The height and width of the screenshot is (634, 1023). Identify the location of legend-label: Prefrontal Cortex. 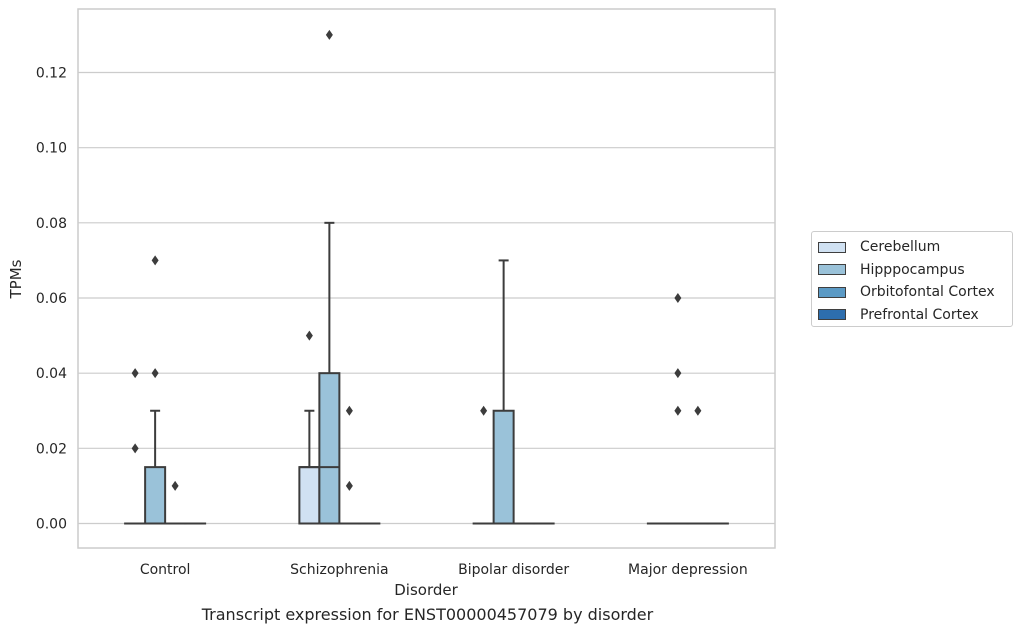
(919, 314).